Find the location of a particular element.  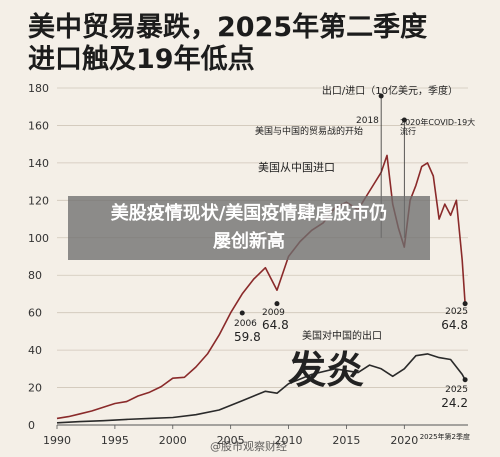

covid-annotation-line1: 2020年COVID-19大 is located at coordinates (437, 122).